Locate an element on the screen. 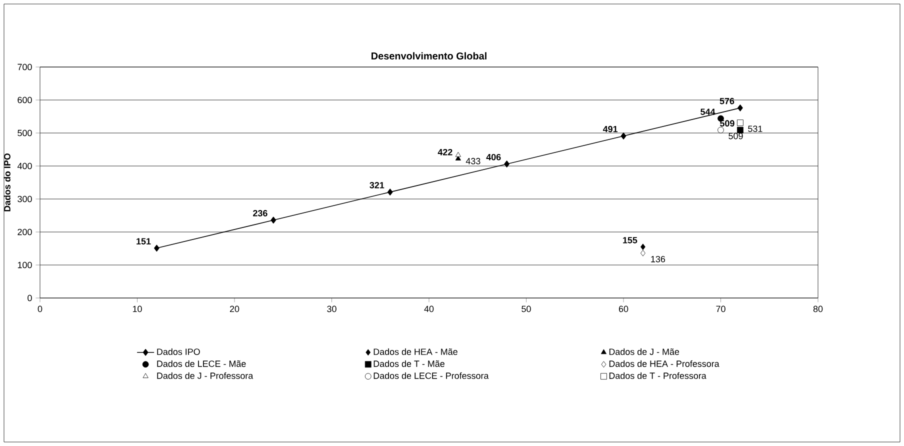 The width and height of the screenshot is (904, 446). data-label: 491 is located at coordinates (610, 129).